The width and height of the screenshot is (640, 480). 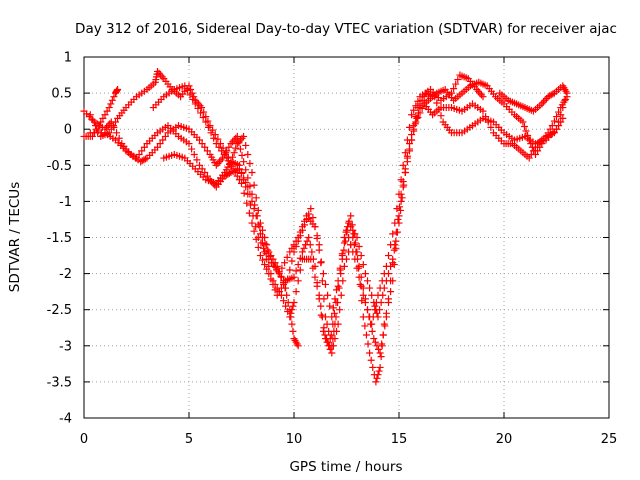 What do you see at coordinates (59, 310) in the screenshot?
I see `y-tick-label: -2.5` at bounding box center [59, 310].